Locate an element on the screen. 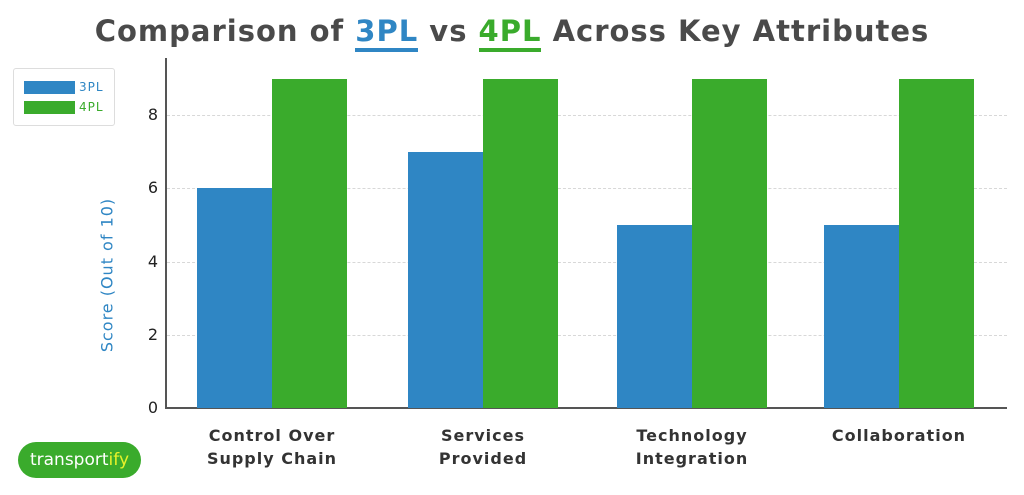 This screenshot has width=1024, height=495. logo-text: transport is located at coordinates (69, 460).